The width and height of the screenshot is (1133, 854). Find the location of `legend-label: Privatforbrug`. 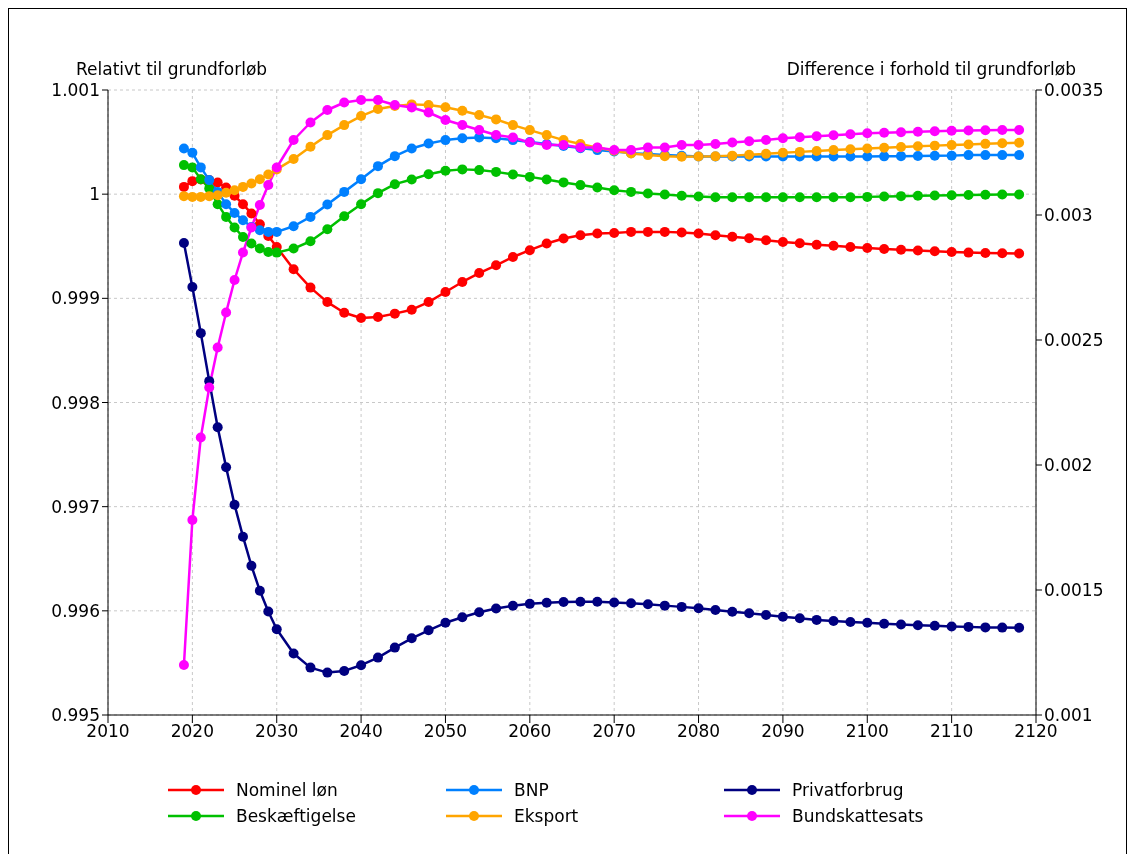

legend-label: Privatforbrug is located at coordinates (848, 790).